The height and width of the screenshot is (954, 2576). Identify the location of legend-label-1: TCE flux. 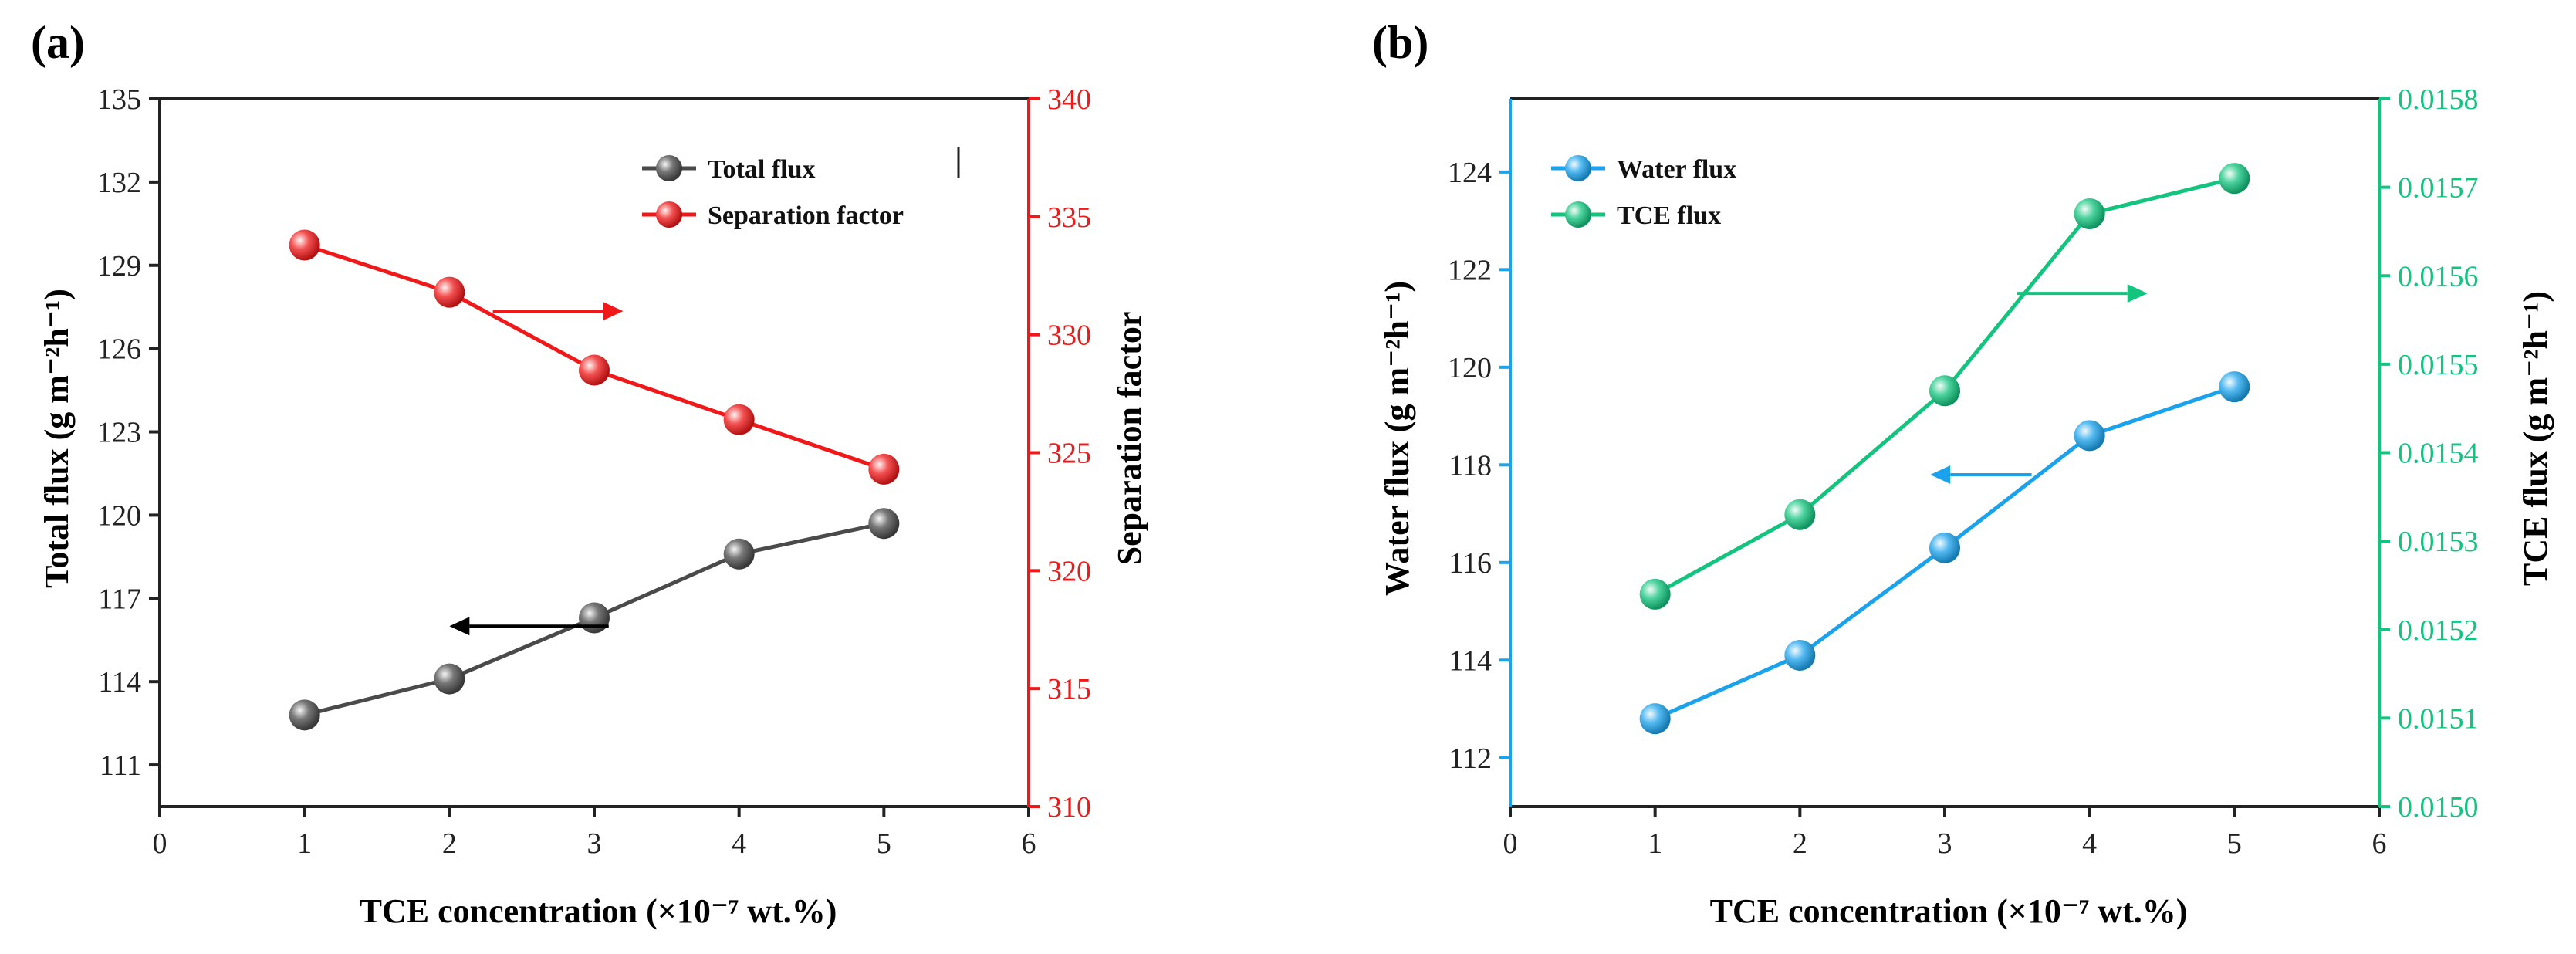
(1669, 215).